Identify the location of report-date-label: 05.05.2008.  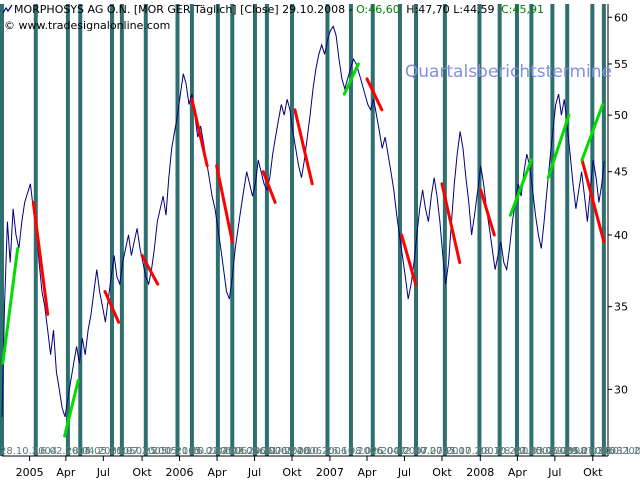
(557, 451).